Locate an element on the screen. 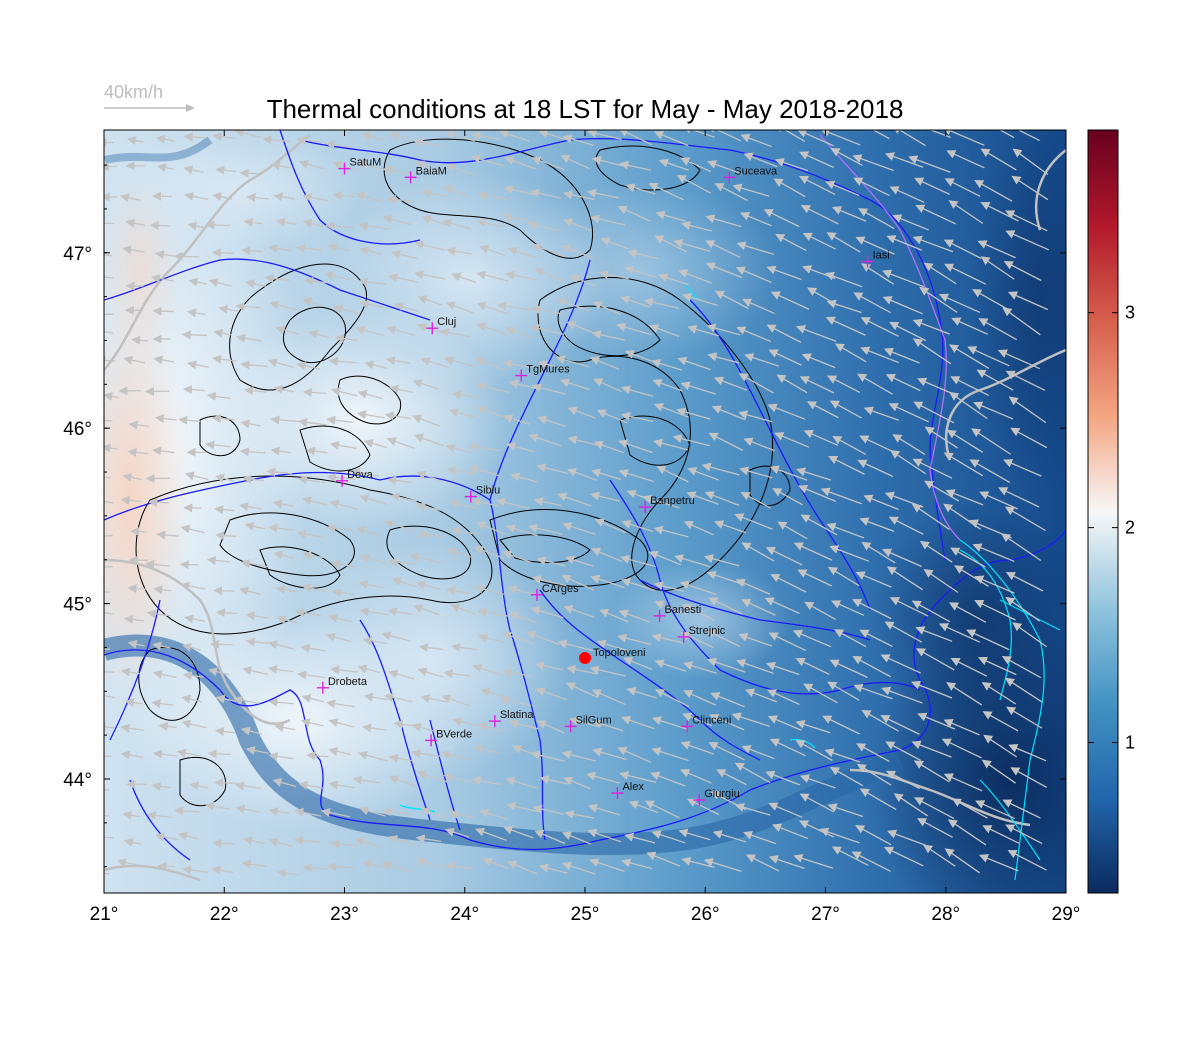 The image size is (1200, 1050). topoloveni-marker is located at coordinates (585, 657).